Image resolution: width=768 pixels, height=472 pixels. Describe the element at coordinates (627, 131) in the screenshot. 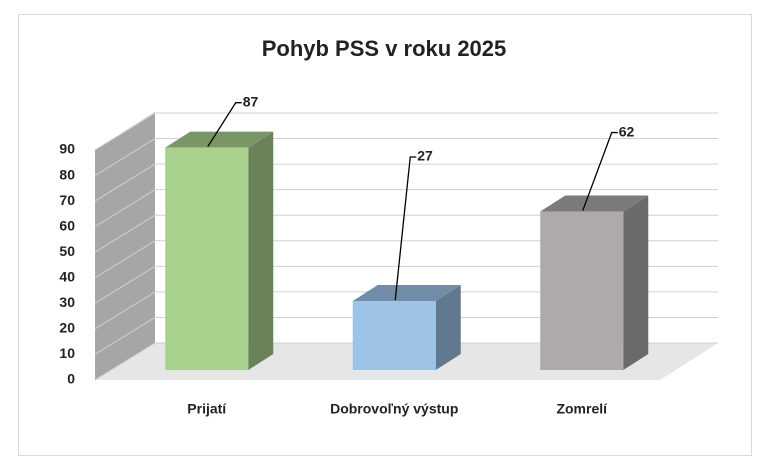

I see `data-label: 62` at that location.